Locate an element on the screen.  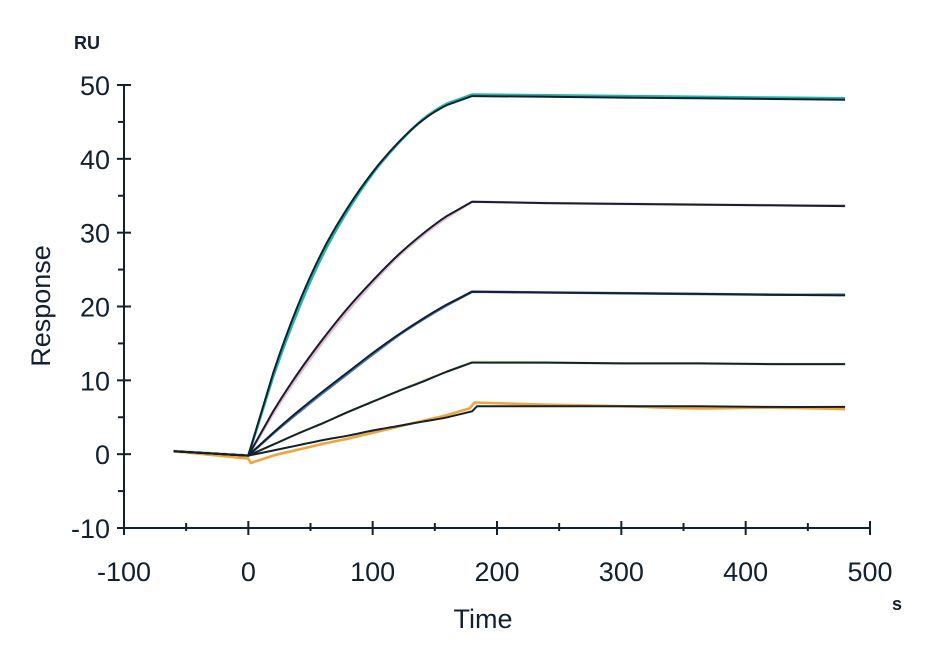
fit-5-line is located at coordinates (509, 431).